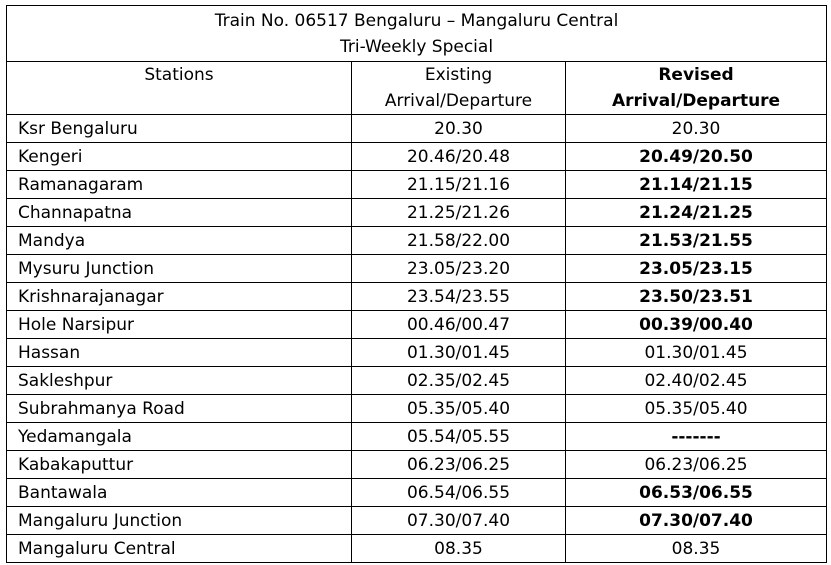  Describe the element at coordinates (179, 408) in the screenshot. I see `station-cell: Subrahmanya Road` at that location.